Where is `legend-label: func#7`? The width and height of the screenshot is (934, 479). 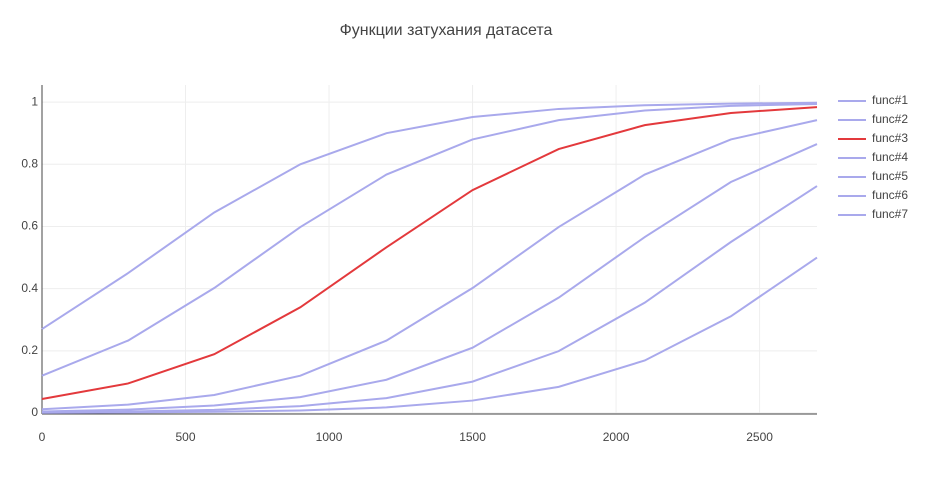
legend-label: func#7 is located at coordinates (890, 214).